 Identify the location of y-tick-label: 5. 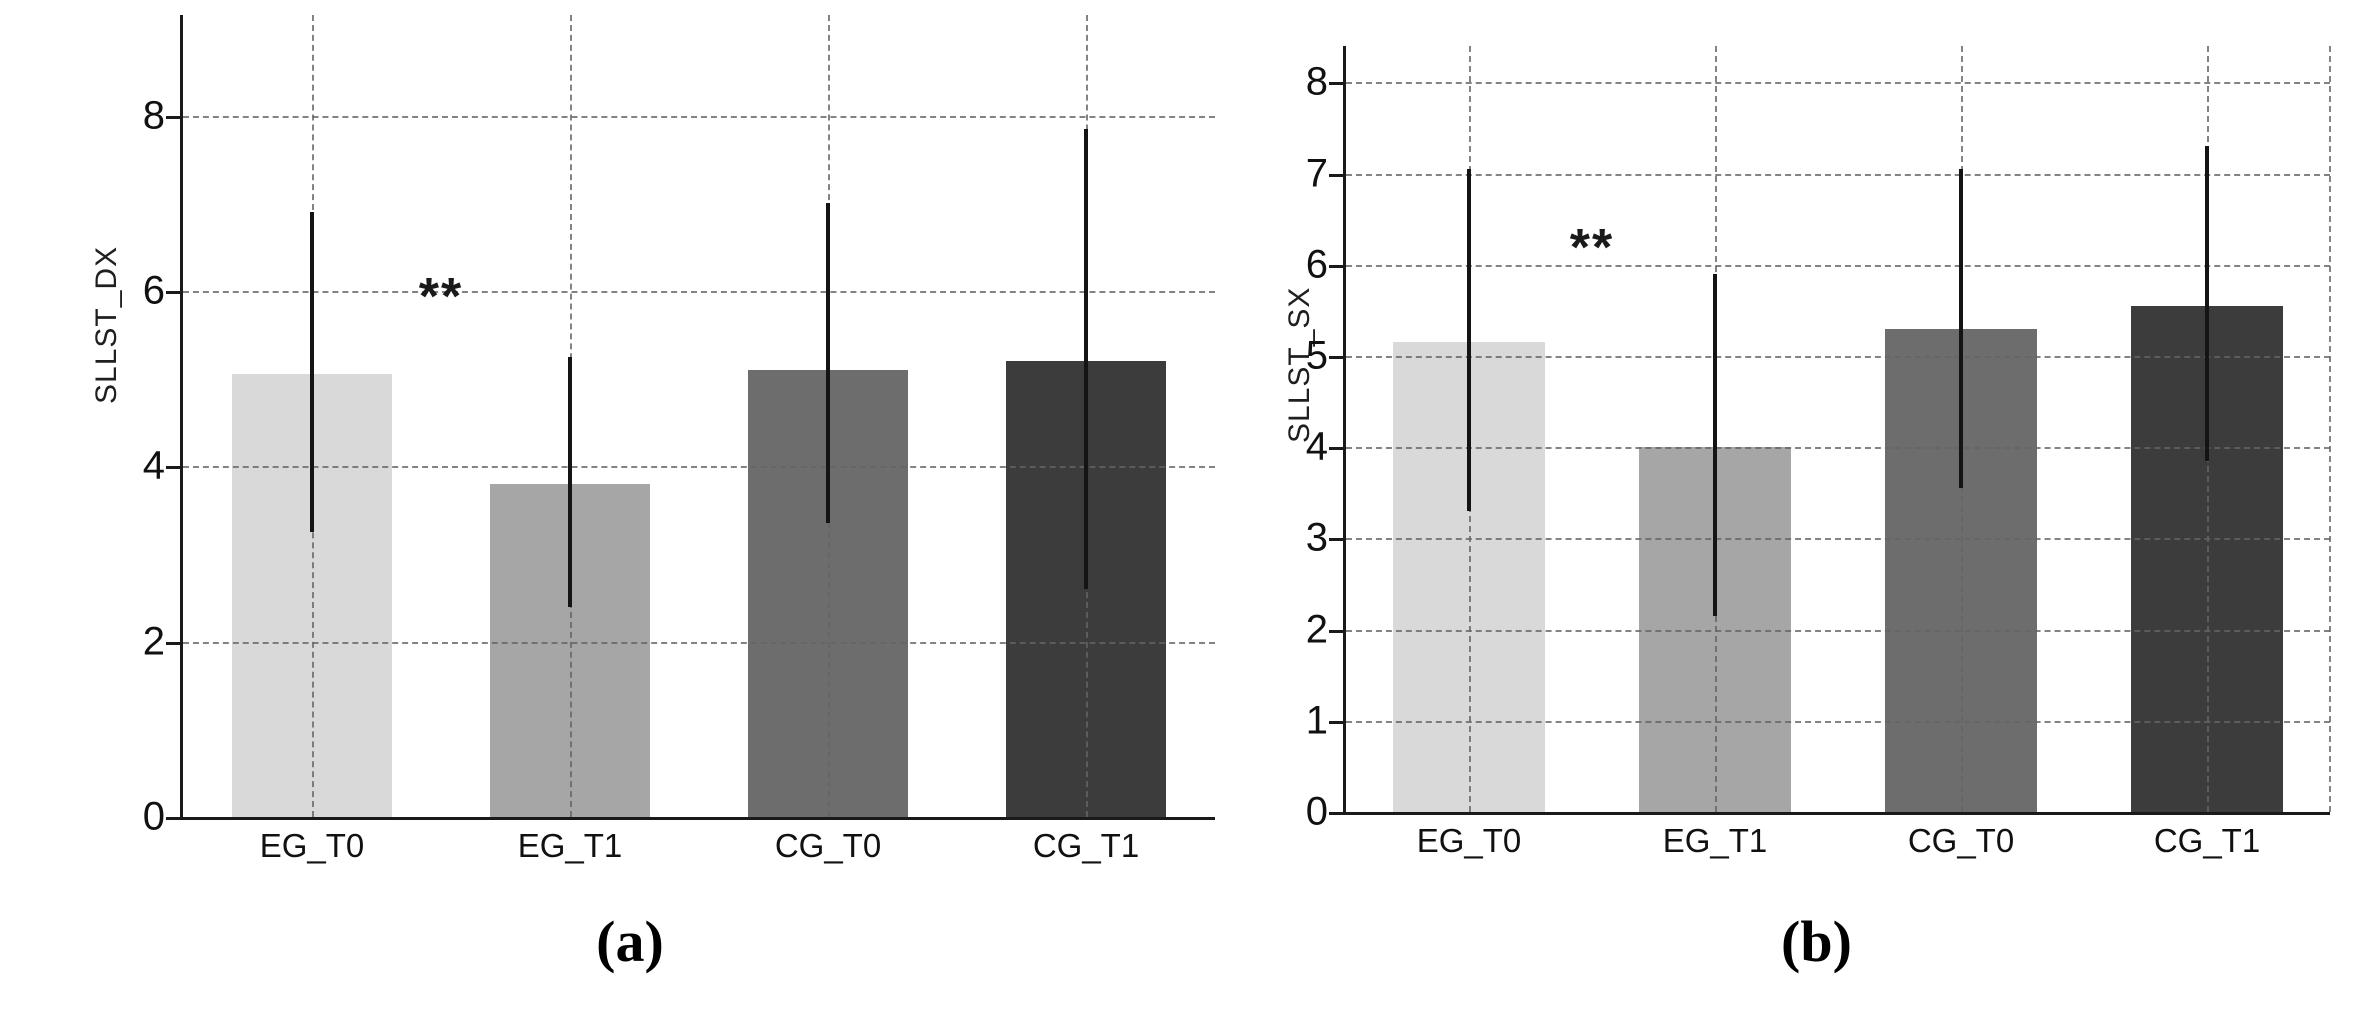
(1316, 355).